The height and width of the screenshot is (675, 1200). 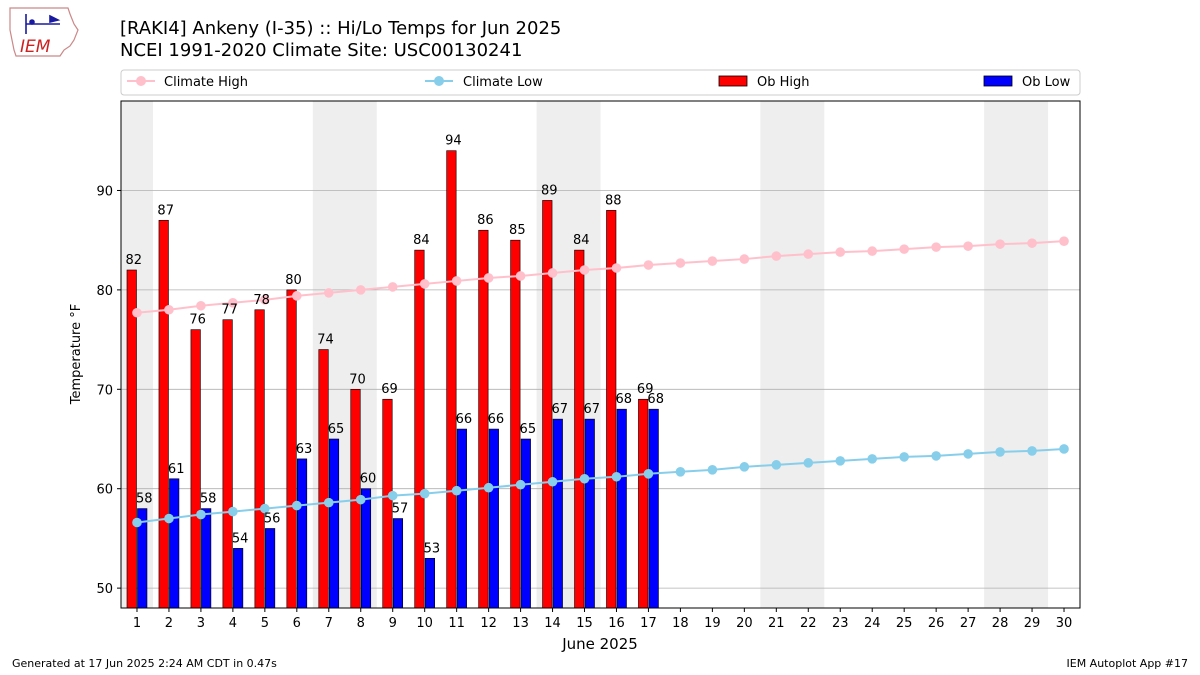 What do you see at coordinates (712, 623) in the screenshot?
I see `x-tick-label-19: 19` at bounding box center [712, 623].